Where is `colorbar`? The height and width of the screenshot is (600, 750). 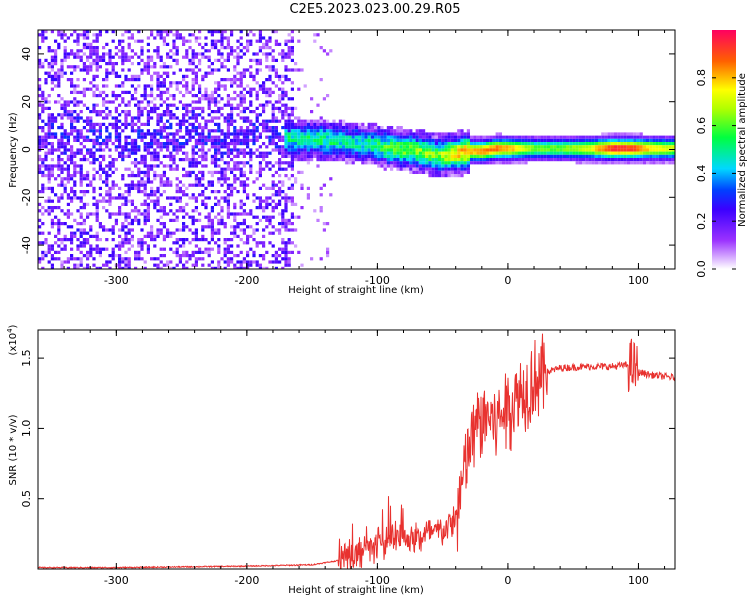 colorbar is located at coordinates (724, 149).